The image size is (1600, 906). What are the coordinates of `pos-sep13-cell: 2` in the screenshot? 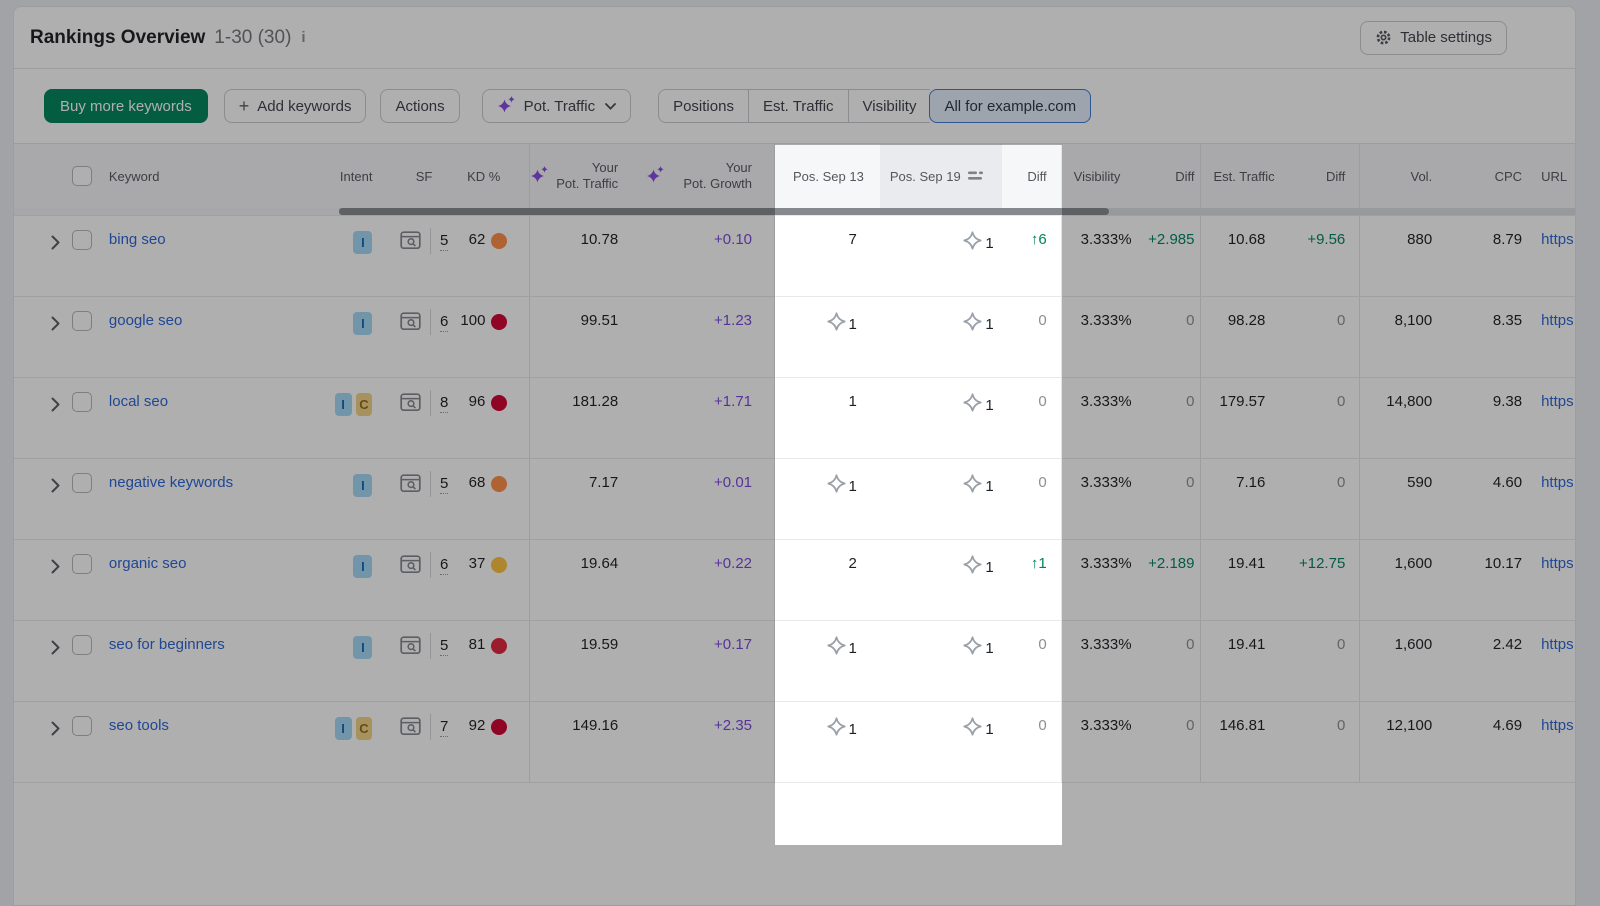 It's located at (852, 563).